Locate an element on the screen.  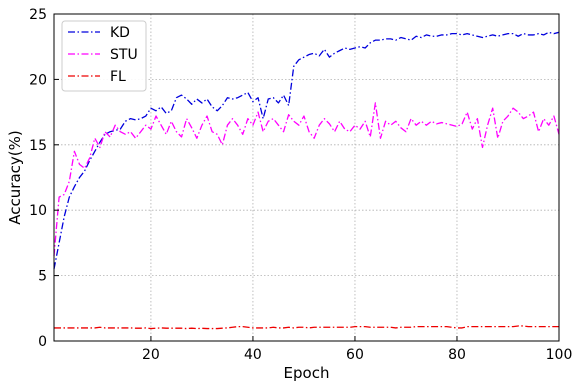
x-tick-label: 100 is located at coordinates (559, 355).